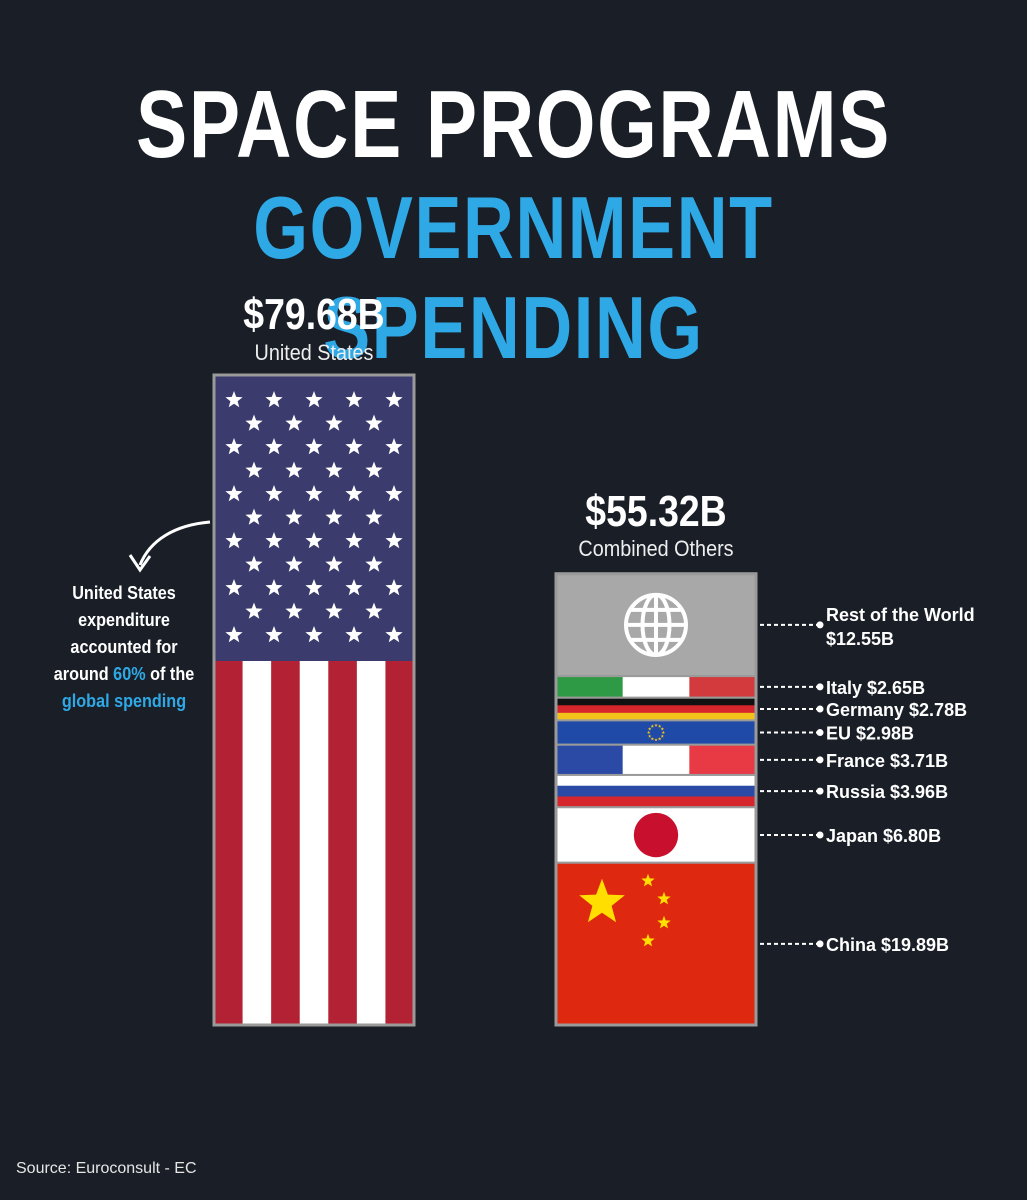  What do you see at coordinates (900, 615) in the screenshot?
I see `label-rest-of-world-name: Rest of the World` at bounding box center [900, 615].